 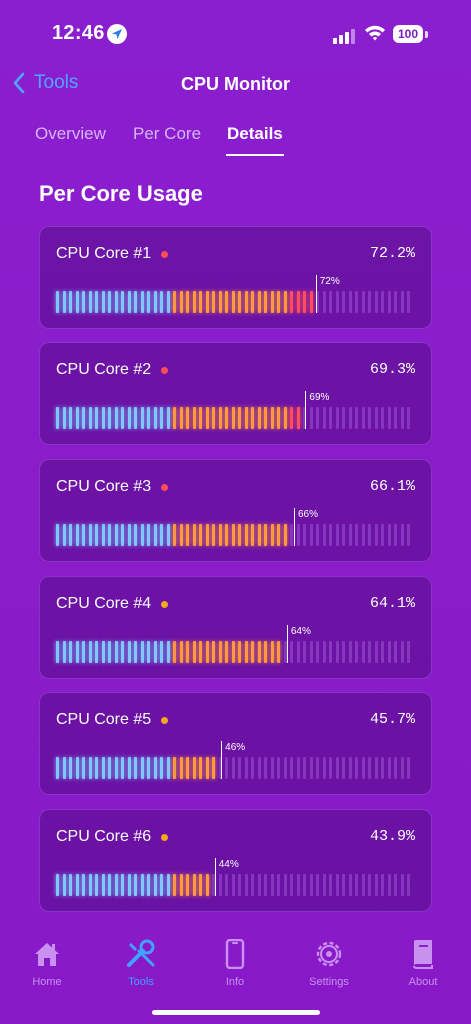 I want to click on page-title: CPU Monitor, so click(x=235, y=84).